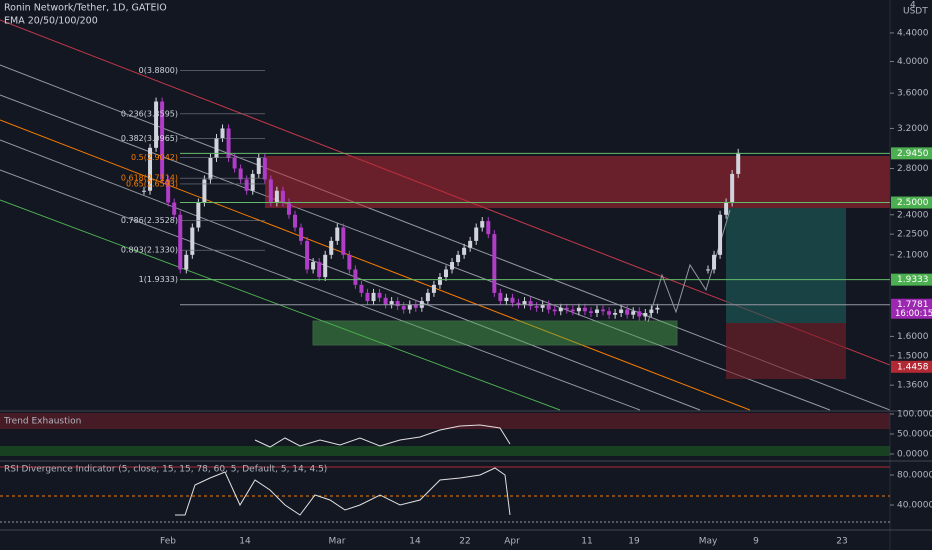 This screenshot has height=550, width=932. What do you see at coordinates (914, 476) in the screenshot?
I see `y-tick-label: 80.0000` at bounding box center [914, 476].